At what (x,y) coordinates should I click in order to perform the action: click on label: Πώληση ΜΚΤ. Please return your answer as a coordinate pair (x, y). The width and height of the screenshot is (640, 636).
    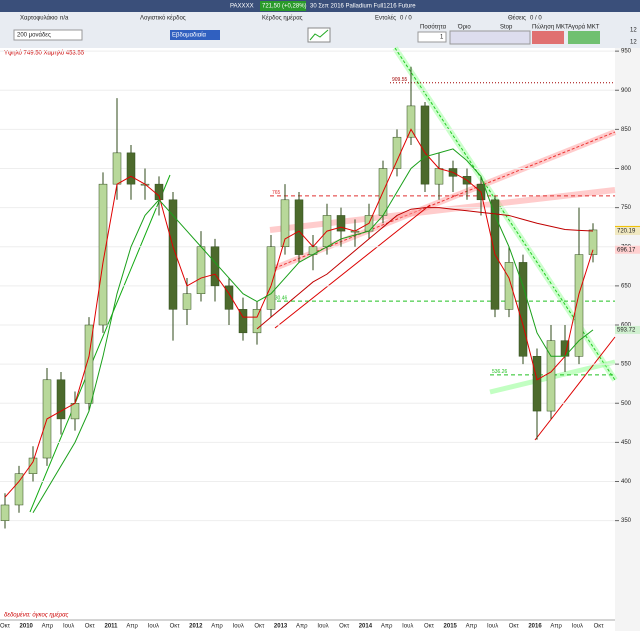
    Looking at the image, I should click on (550, 28).